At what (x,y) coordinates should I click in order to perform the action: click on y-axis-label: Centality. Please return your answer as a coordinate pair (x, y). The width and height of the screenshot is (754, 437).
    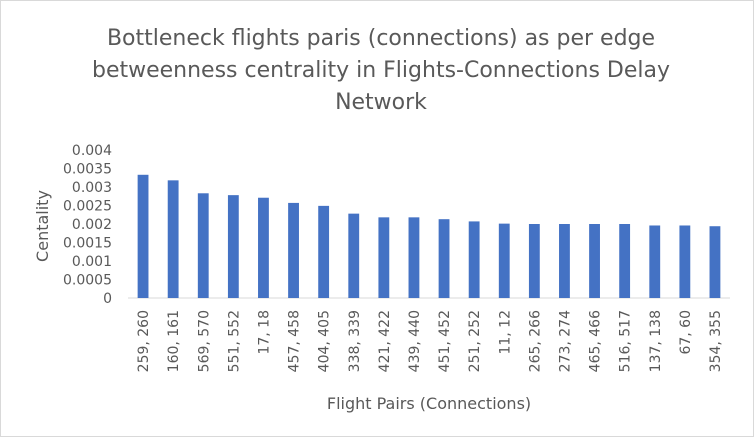
    Looking at the image, I should click on (42, 226).